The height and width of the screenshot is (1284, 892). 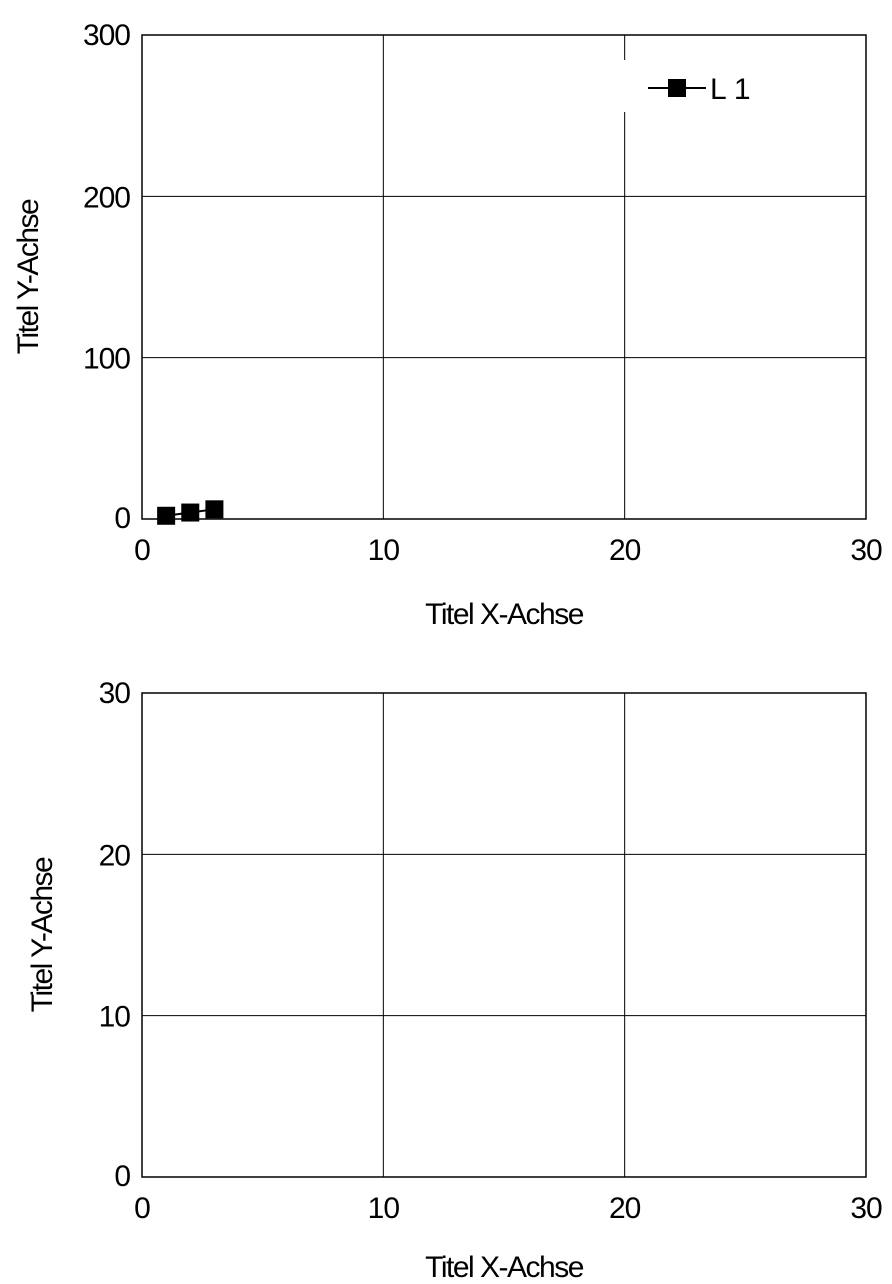 I want to click on chart-2-x-axis-title: Titel X-Achse, so click(x=504, y=1267).